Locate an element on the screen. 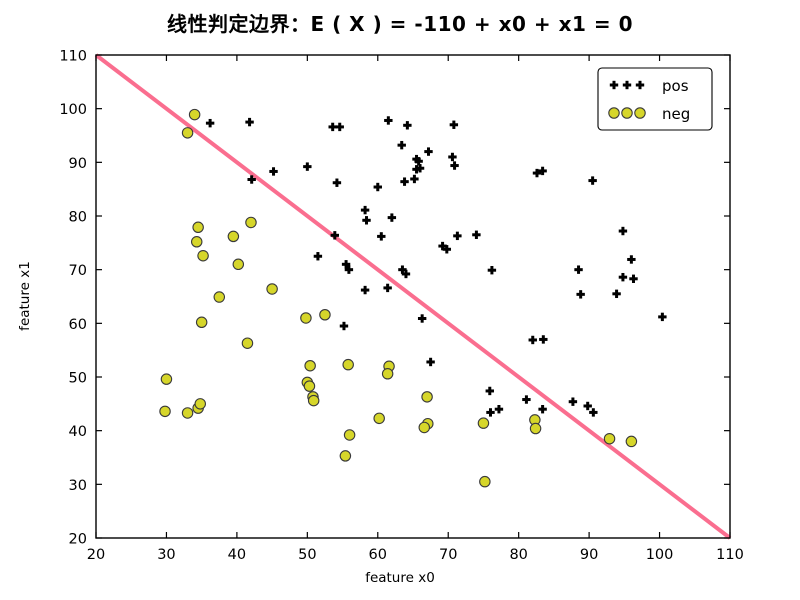 The height and width of the screenshot is (600, 800). y-tick-label: 110 is located at coordinates (73, 57).